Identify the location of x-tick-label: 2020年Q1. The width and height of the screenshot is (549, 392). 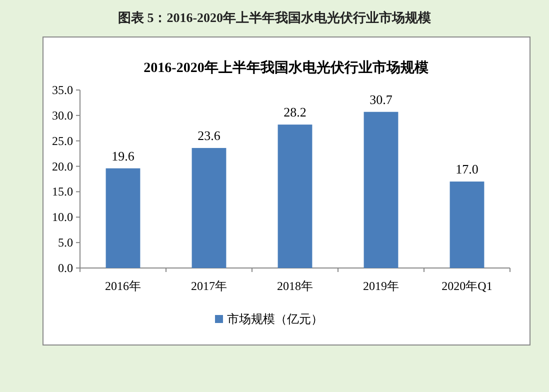
(467, 286).